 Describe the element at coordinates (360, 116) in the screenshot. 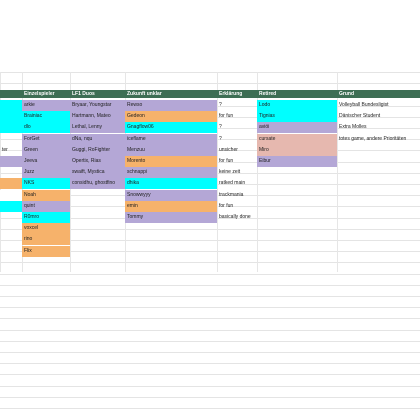

I see `table-cell-c6: Dänischer Student` at that location.